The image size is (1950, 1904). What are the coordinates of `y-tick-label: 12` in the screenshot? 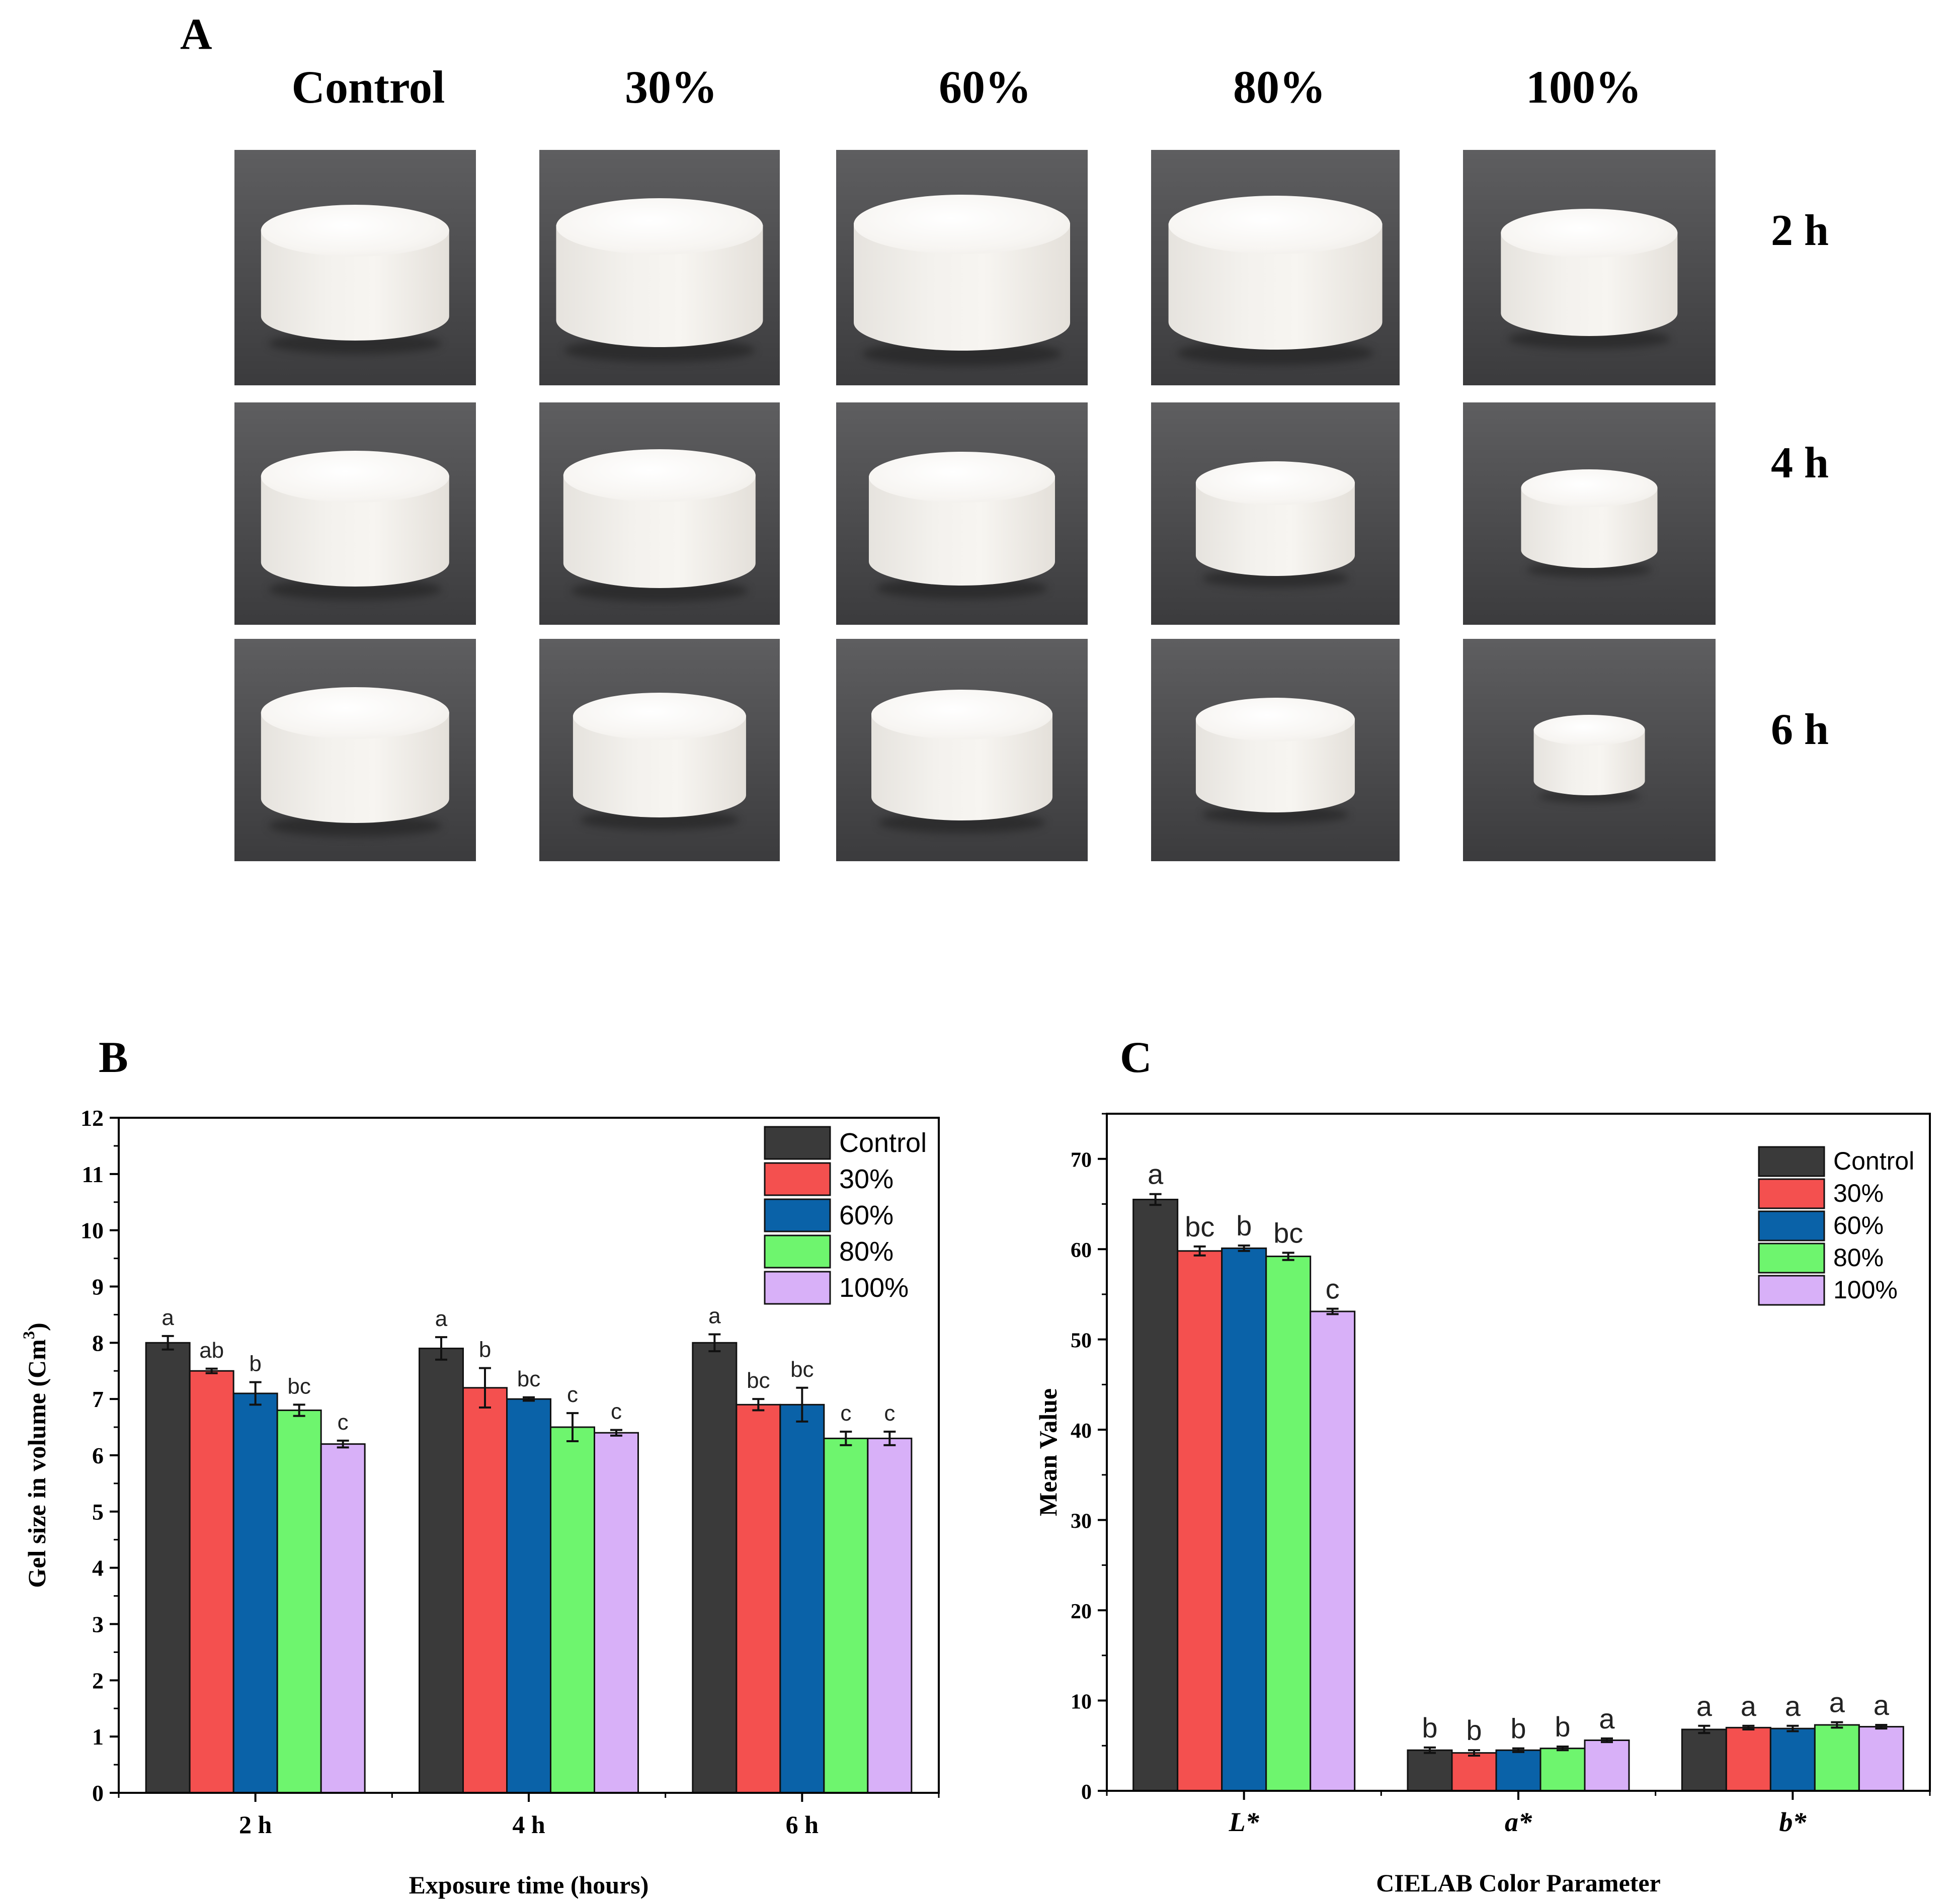 It's located at (92, 1118).